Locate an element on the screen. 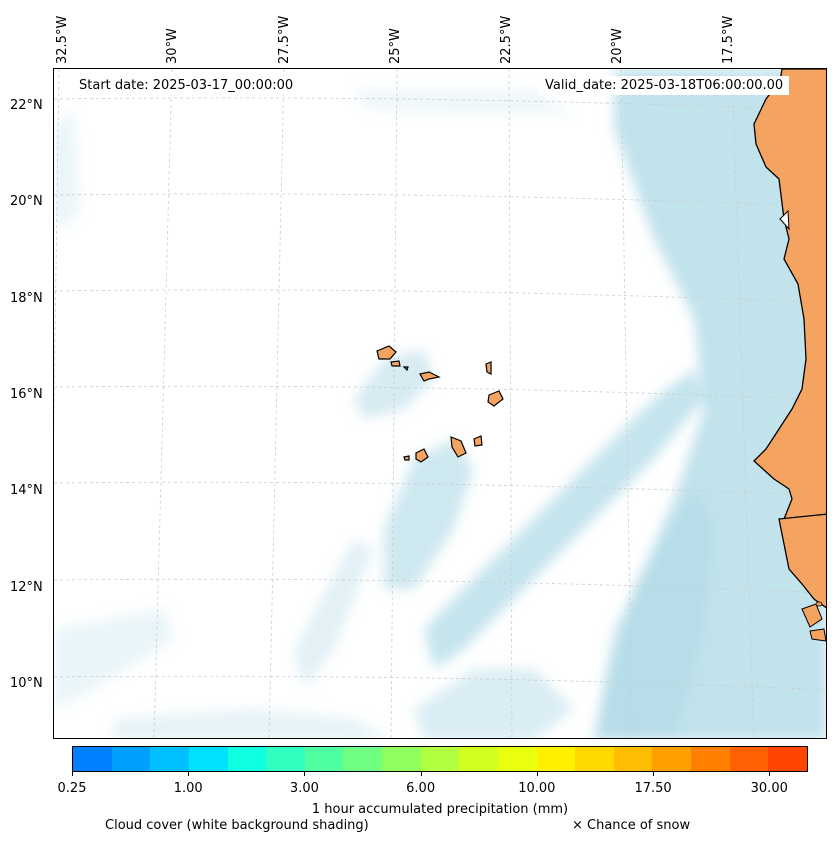 Image resolution: width=837 pixels, height=844 pixels. cape-verde-islands is located at coordinates (440, 404).